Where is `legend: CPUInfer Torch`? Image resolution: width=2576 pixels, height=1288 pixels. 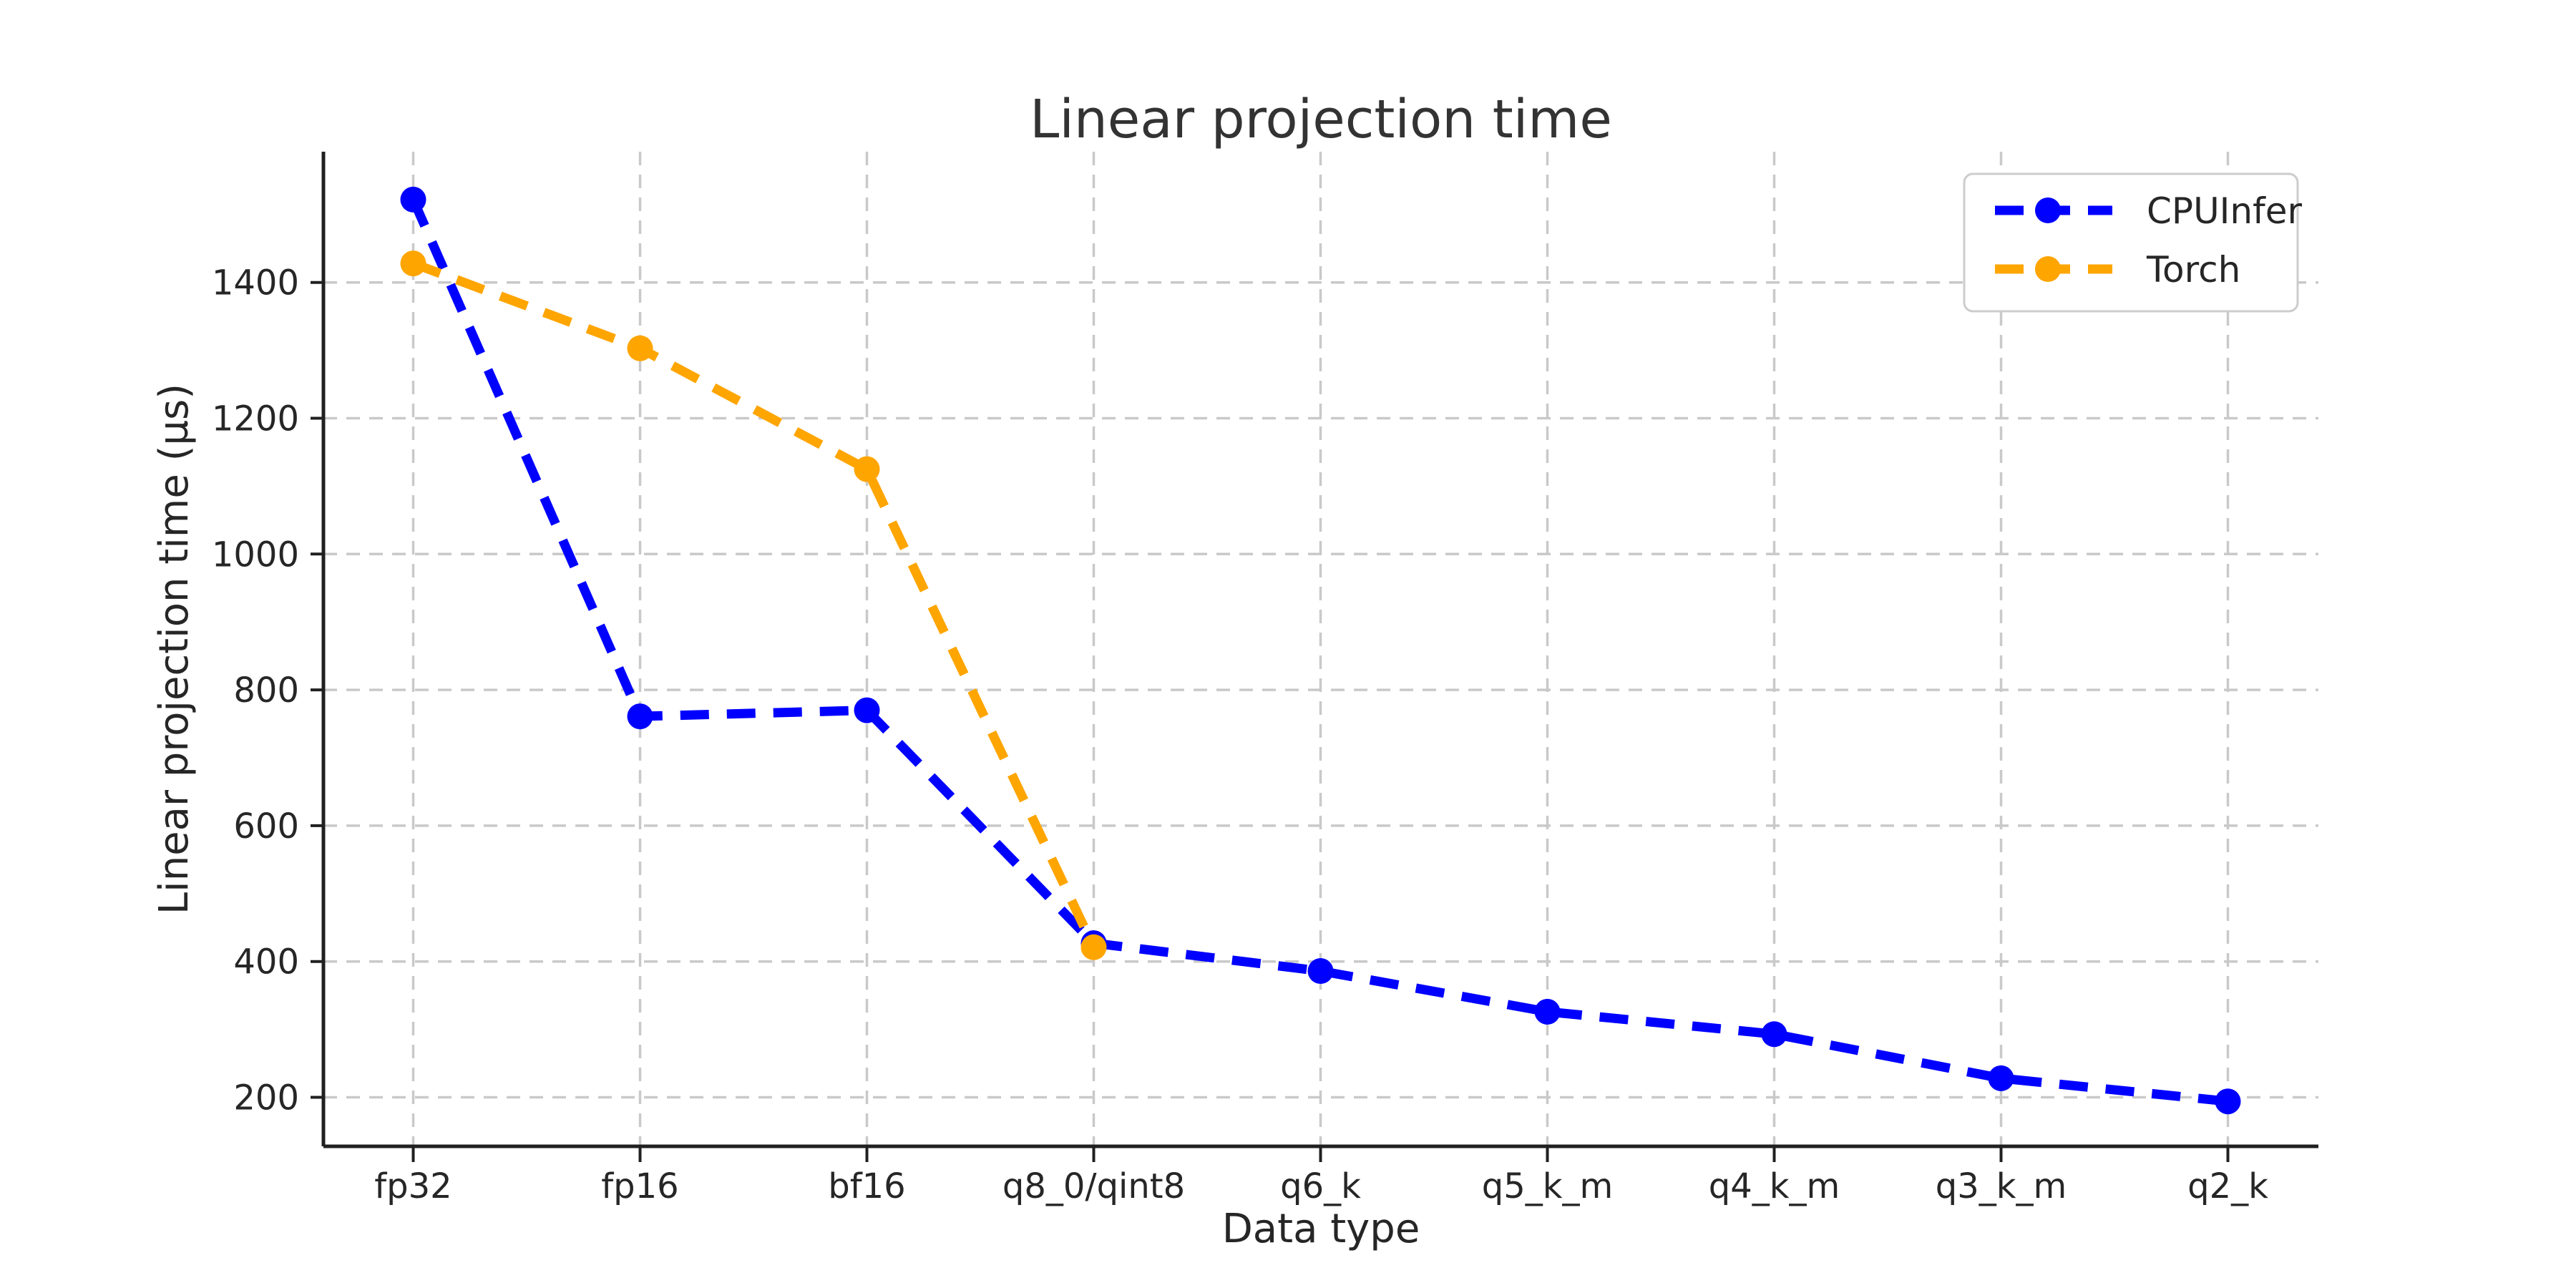
legend: CPUInfer Torch is located at coordinates (2132, 242).